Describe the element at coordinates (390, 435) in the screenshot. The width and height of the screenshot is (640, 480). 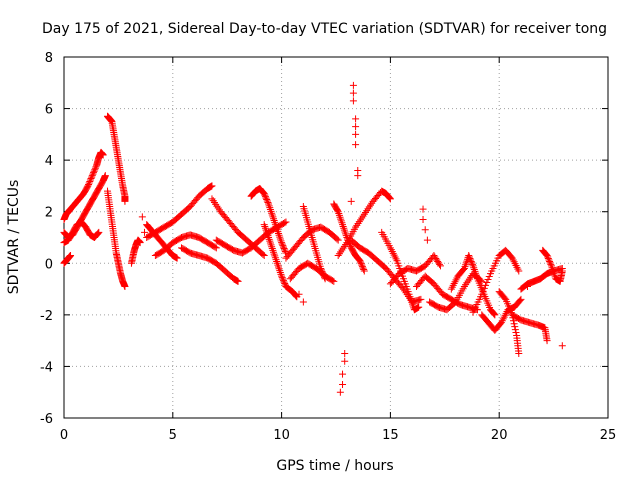
I see `x-tick-label: 15` at that location.